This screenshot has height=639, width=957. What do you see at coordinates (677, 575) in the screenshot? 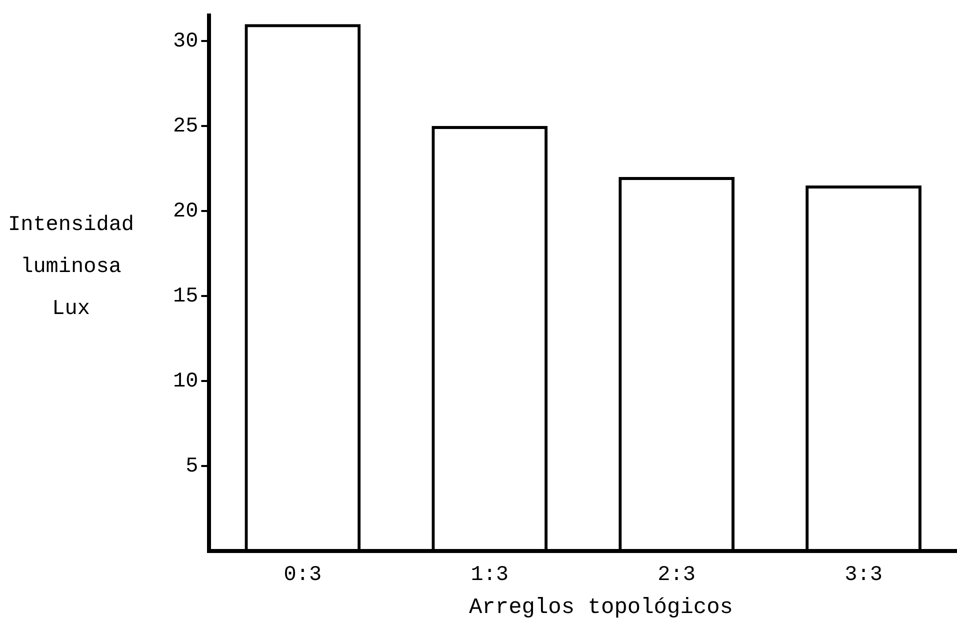
I see `x-tick-label: 2:3` at bounding box center [677, 575].